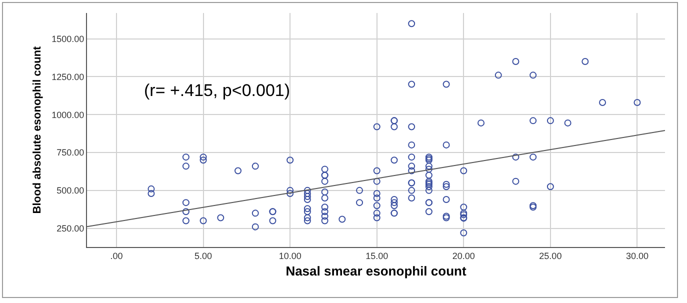 This screenshot has height=303, width=687. What do you see at coordinates (70, 229) in the screenshot?
I see `y-tick-label: 250.00` at bounding box center [70, 229].